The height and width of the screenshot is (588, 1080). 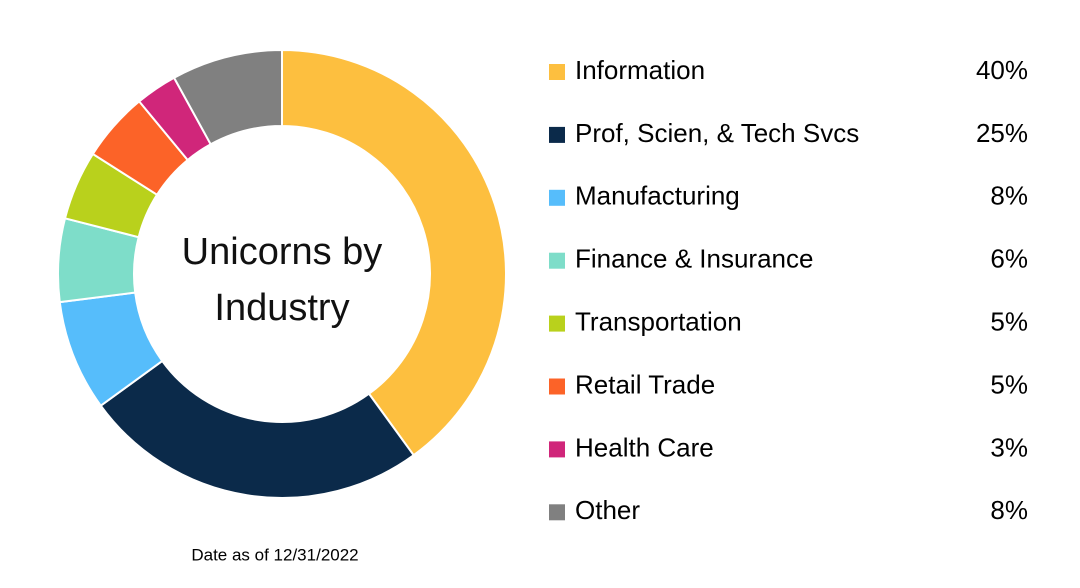 What do you see at coordinates (1002, 70) in the screenshot?
I see `value-label: 40%` at bounding box center [1002, 70].